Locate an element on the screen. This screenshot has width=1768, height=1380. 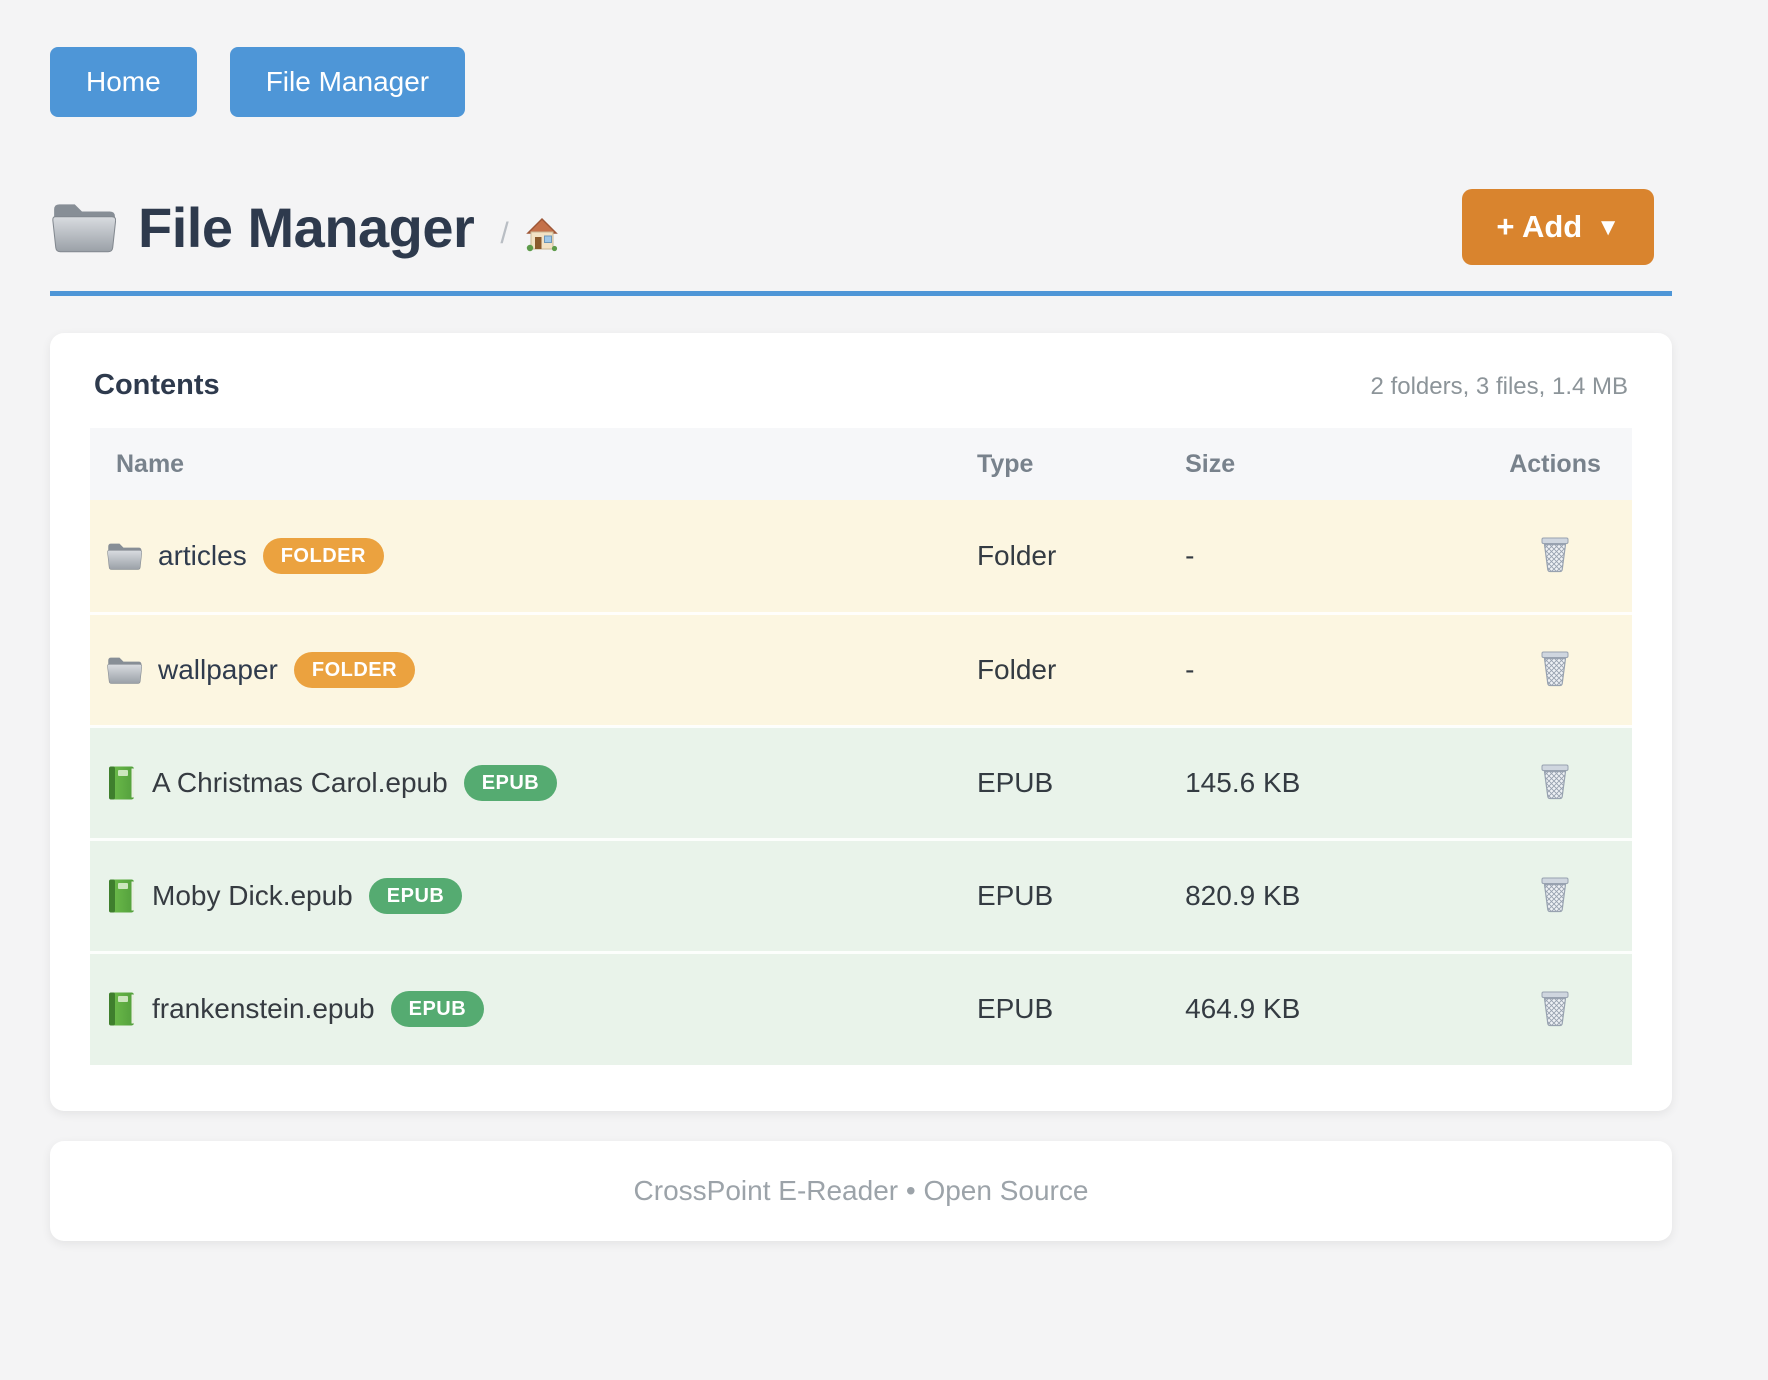
table-row: Moby Dick.epub EPUB EPUB 820.9 KB is located at coordinates (861, 894).